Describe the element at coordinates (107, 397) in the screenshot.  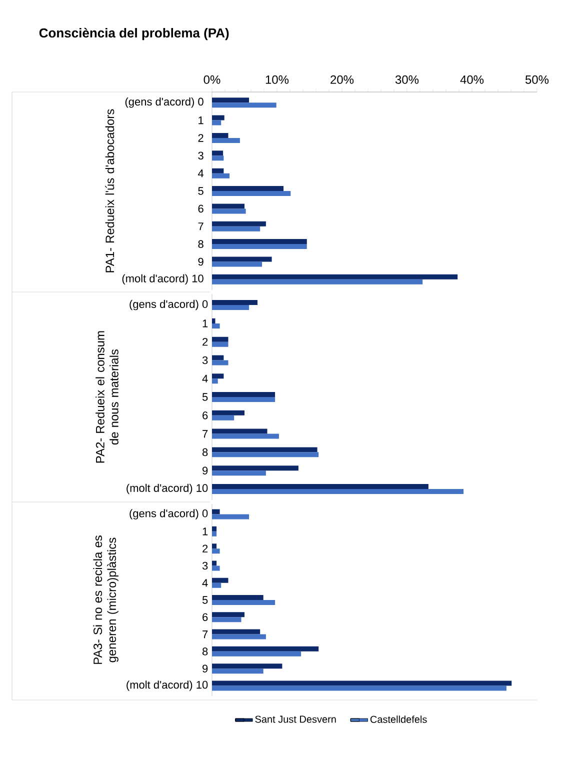
I see `y-axis-title: PA2- Redueix el consum de nous materials` at that location.